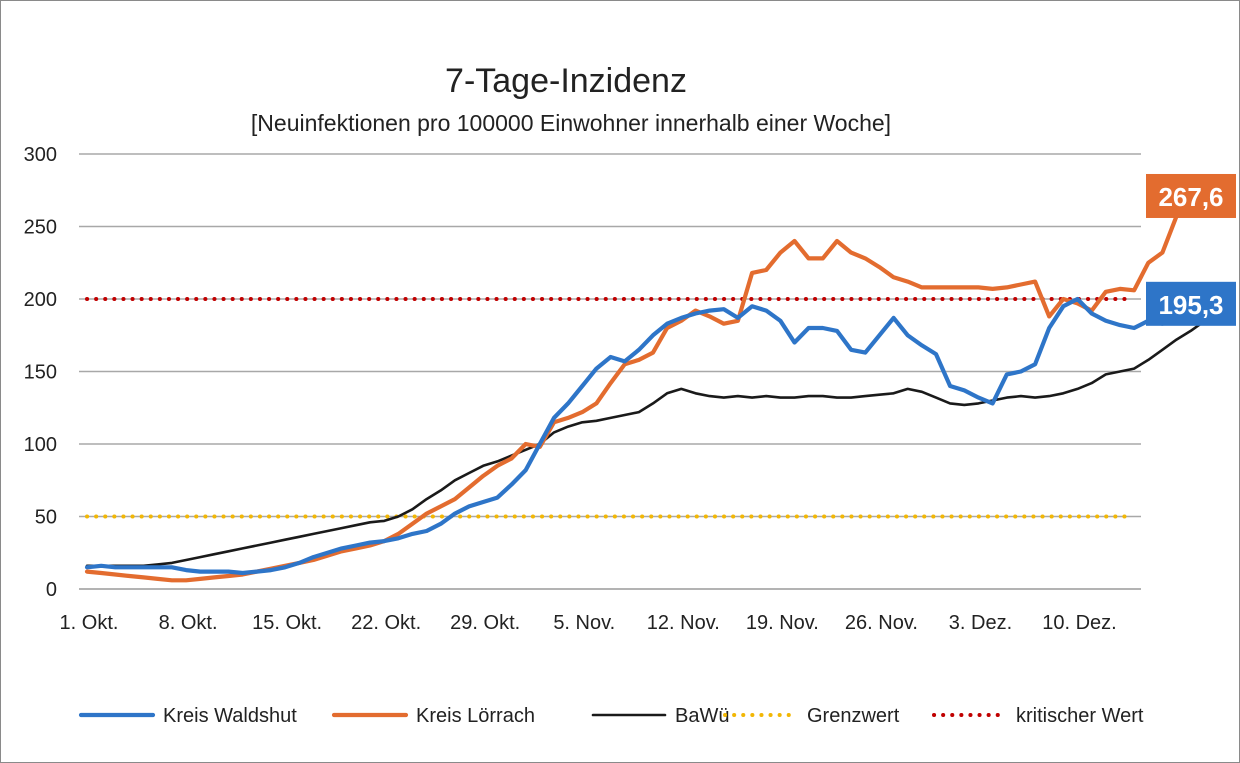 This screenshot has width=1240, height=763. Describe the element at coordinates (683, 623) in the screenshot. I see `x-tick-label: 12. Nov.` at that location.